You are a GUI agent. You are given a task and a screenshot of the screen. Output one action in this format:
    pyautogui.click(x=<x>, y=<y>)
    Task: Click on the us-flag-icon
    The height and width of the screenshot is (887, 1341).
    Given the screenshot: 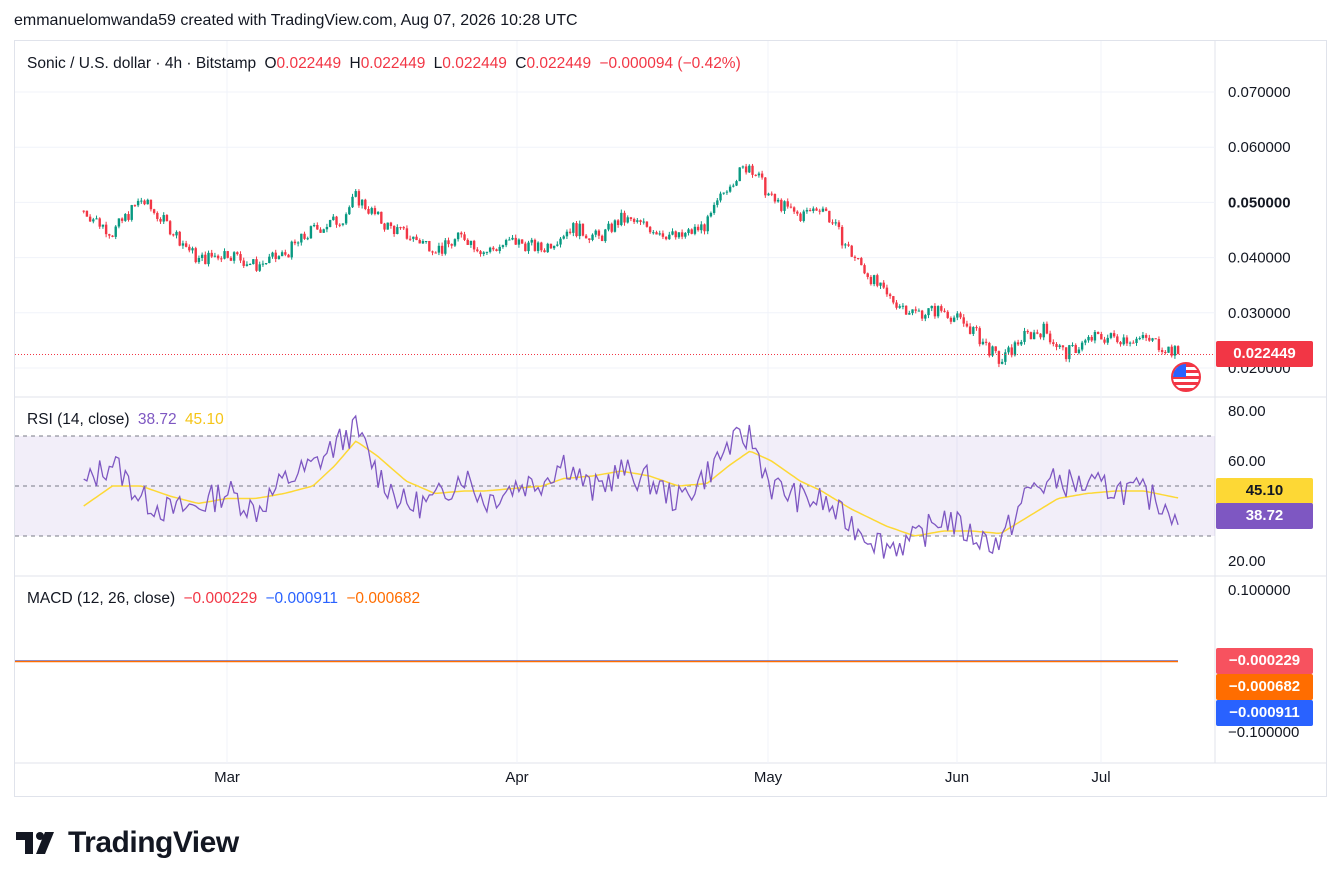 What is the action you would take?
    pyautogui.click(x=1186, y=377)
    